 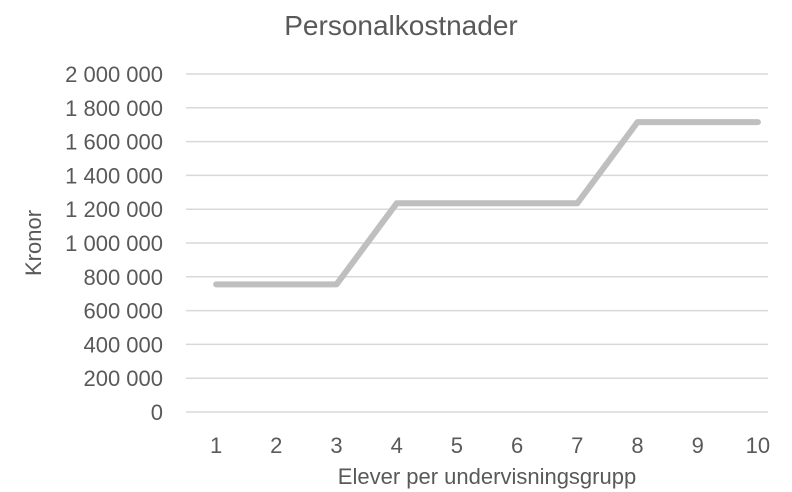 What do you see at coordinates (400, 25) in the screenshot?
I see `chart-title: Personalkostnader` at bounding box center [400, 25].